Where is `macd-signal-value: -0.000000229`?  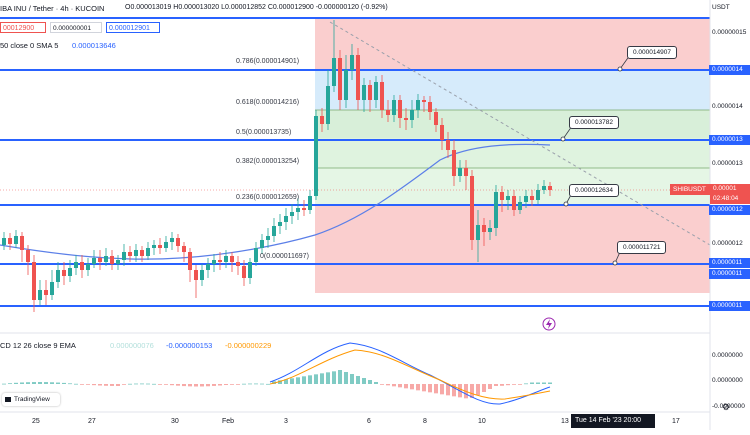
macd-signal-value: -0.000000229 is located at coordinates (248, 345).